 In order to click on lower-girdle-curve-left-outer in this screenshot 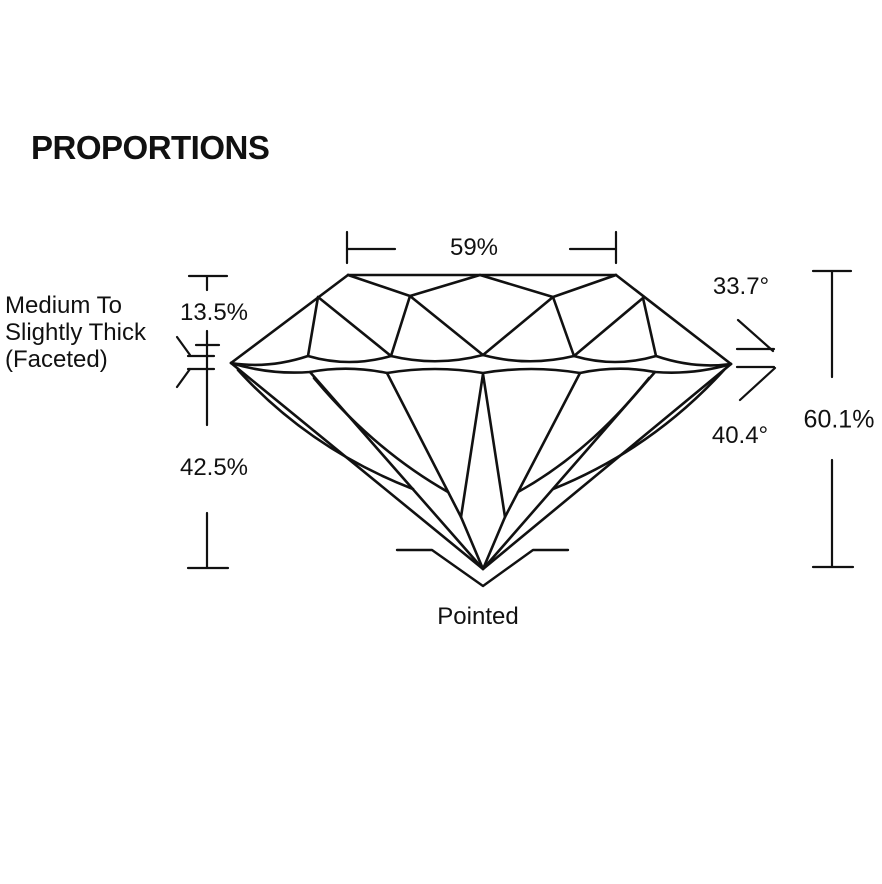, I will do `click(325, 429)`.